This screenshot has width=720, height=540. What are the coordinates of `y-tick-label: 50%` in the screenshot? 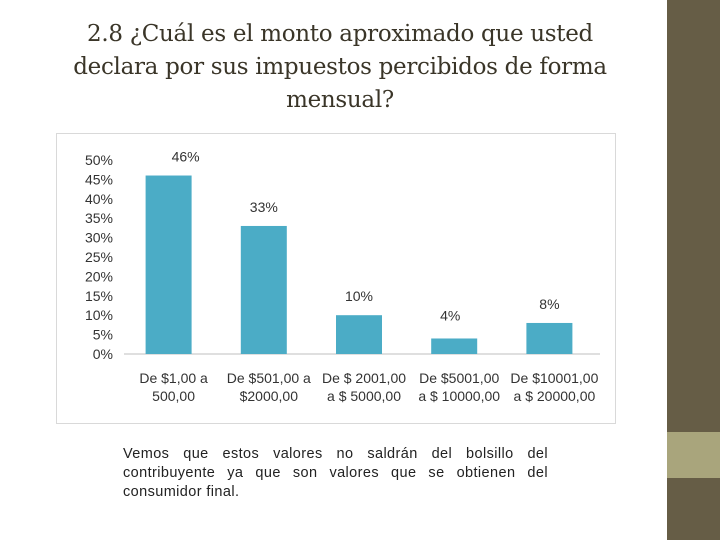 It's located at (99, 160).